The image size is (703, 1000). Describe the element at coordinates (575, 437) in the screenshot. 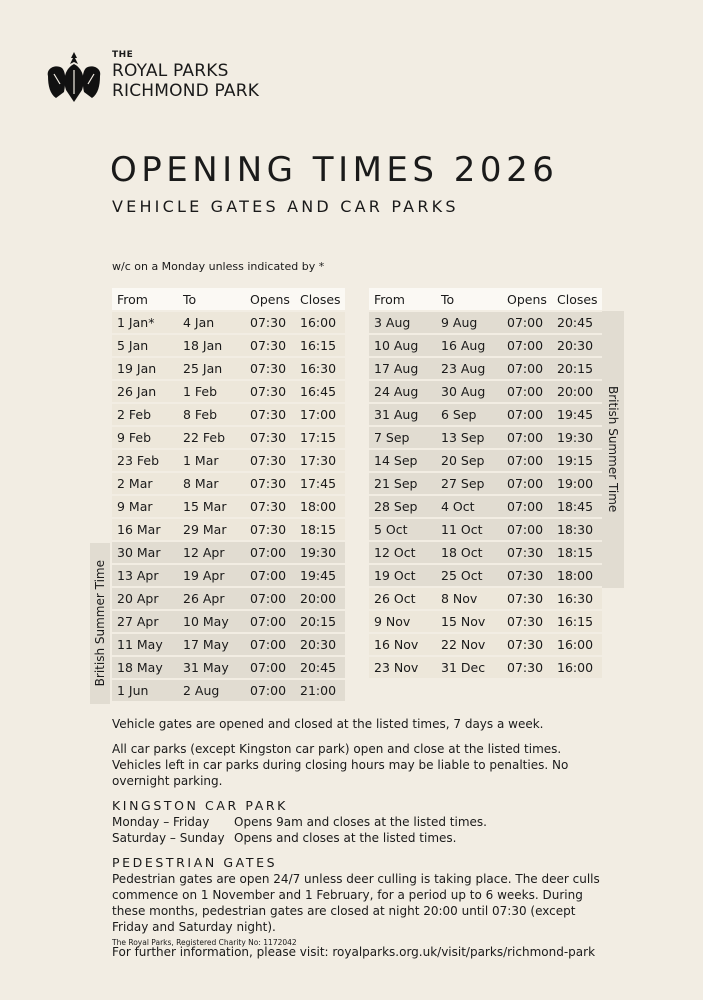

I see `closes-time: 19:30` at that location.